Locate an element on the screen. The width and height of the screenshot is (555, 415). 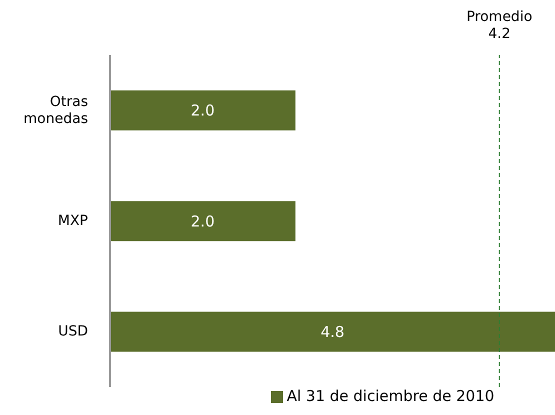
y-tick-label: USD is located at coordinates (73, 331).